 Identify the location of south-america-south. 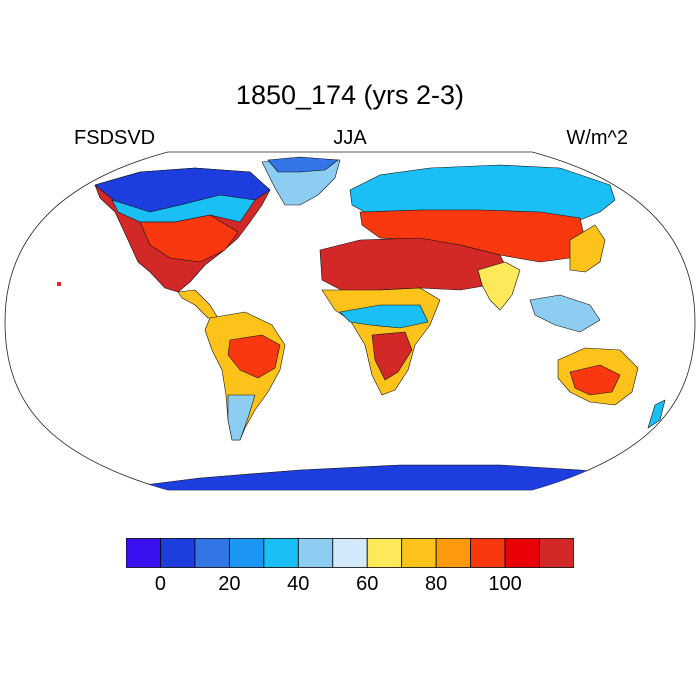
(241, 417).